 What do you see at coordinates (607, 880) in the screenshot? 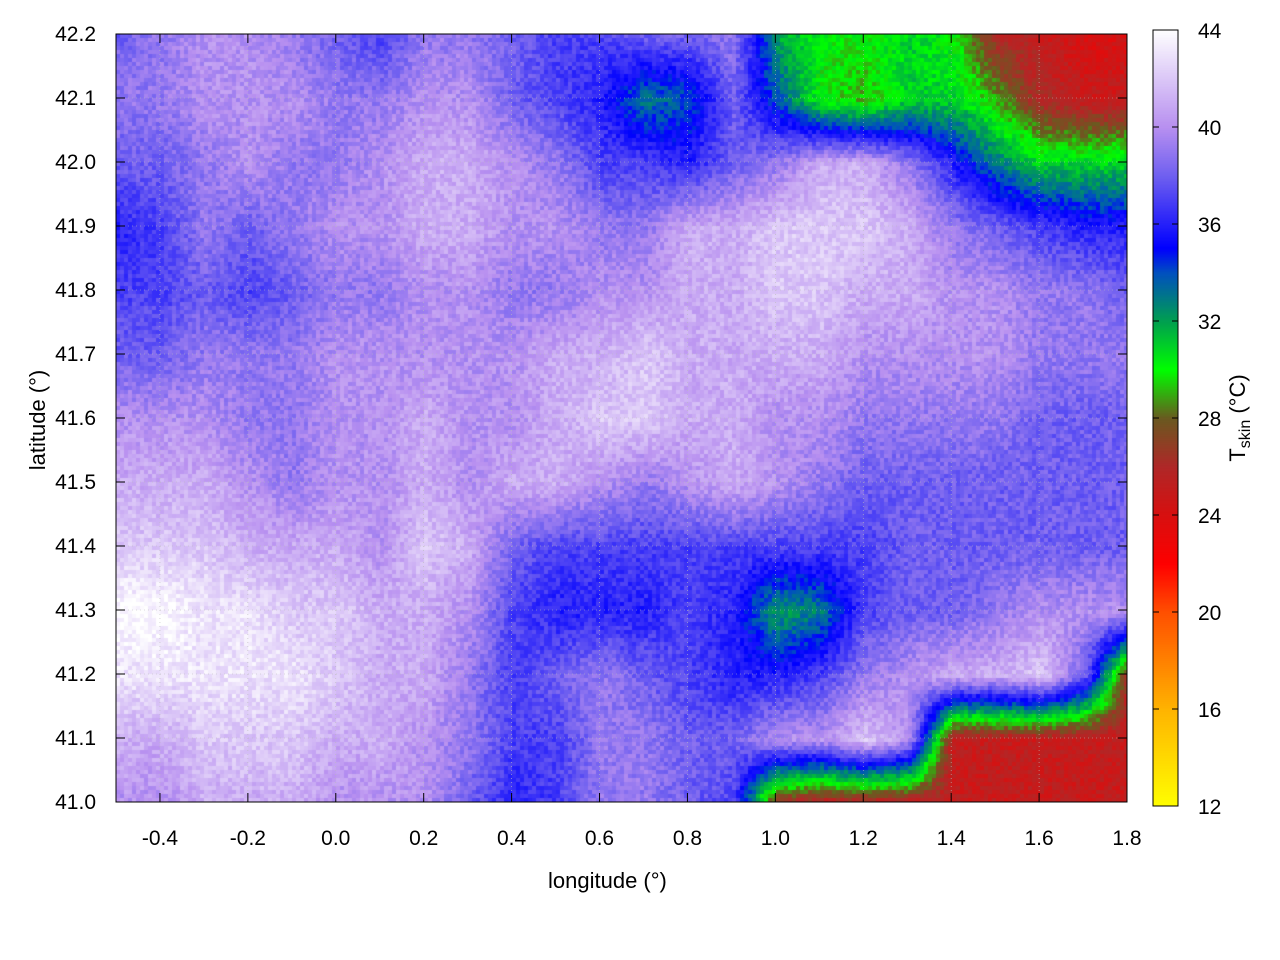
I see `x-axis-label: longitude (°)` at bounding box center [607, 880].